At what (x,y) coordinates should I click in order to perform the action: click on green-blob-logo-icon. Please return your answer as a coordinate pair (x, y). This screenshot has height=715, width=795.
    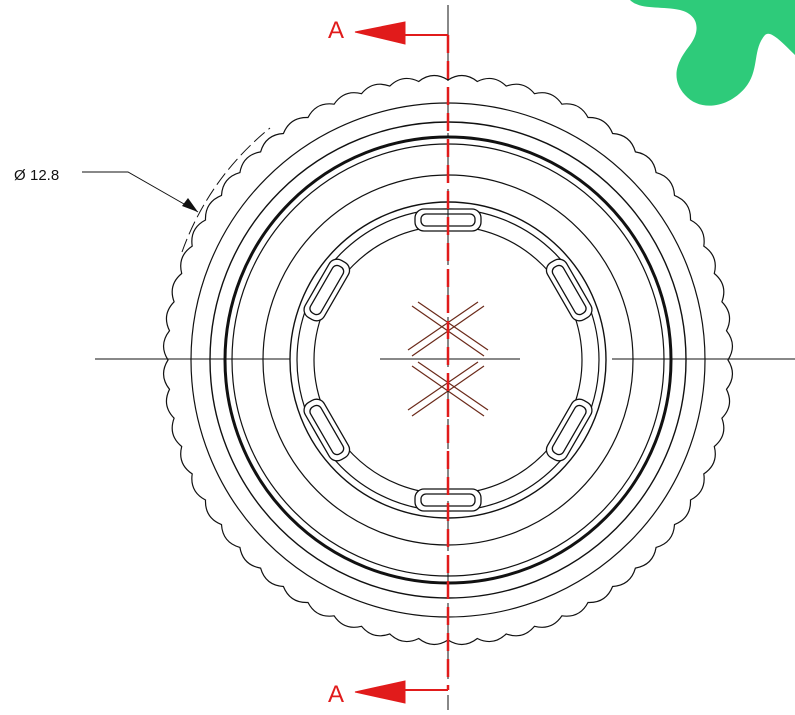
    Looking at the image, I should click on (712, 53).